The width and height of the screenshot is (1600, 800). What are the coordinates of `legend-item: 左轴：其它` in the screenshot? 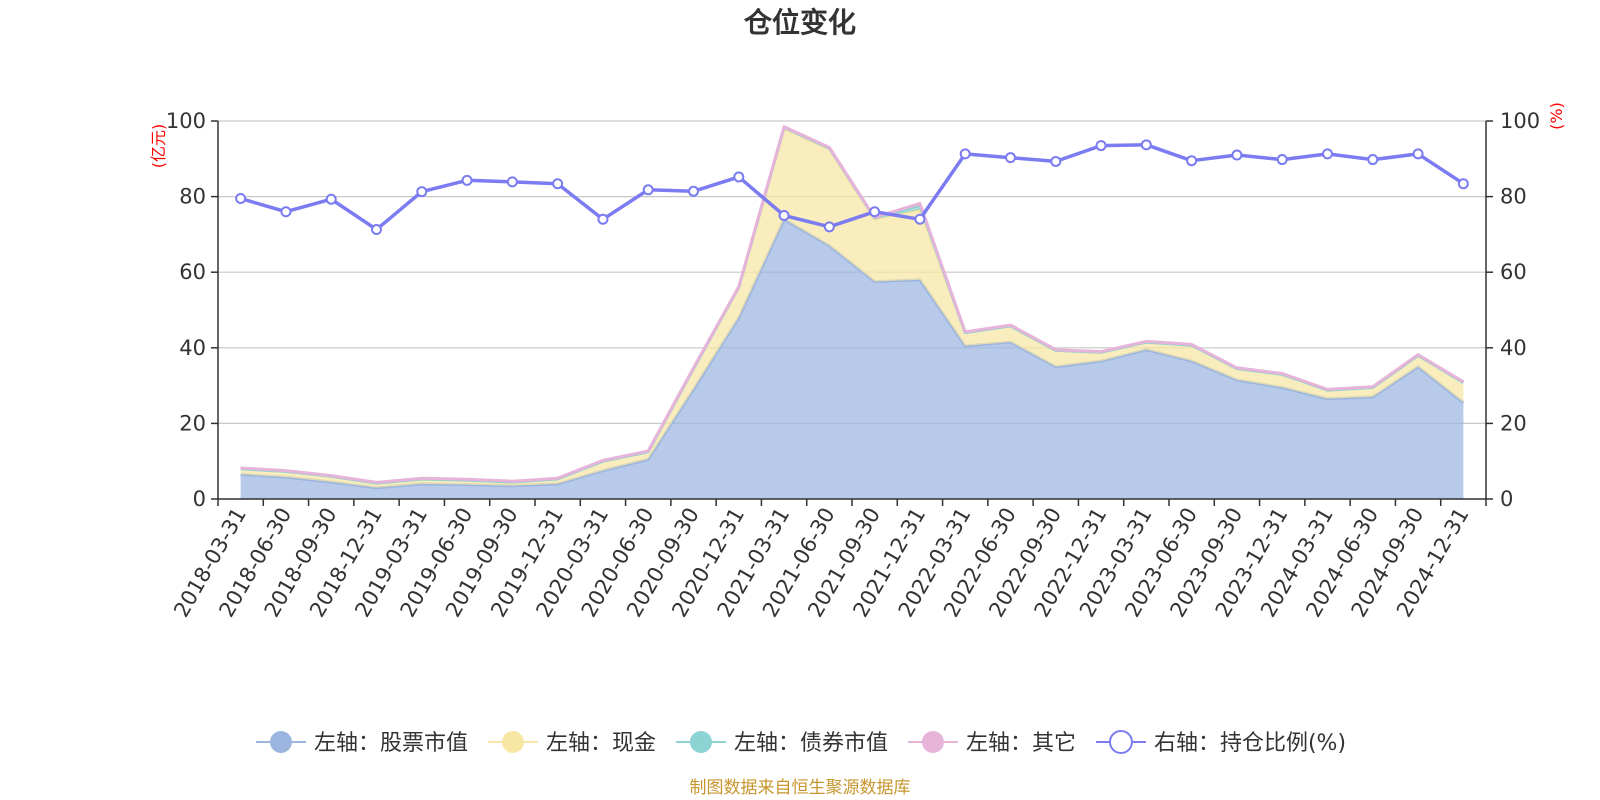 It's located at (991, 743).